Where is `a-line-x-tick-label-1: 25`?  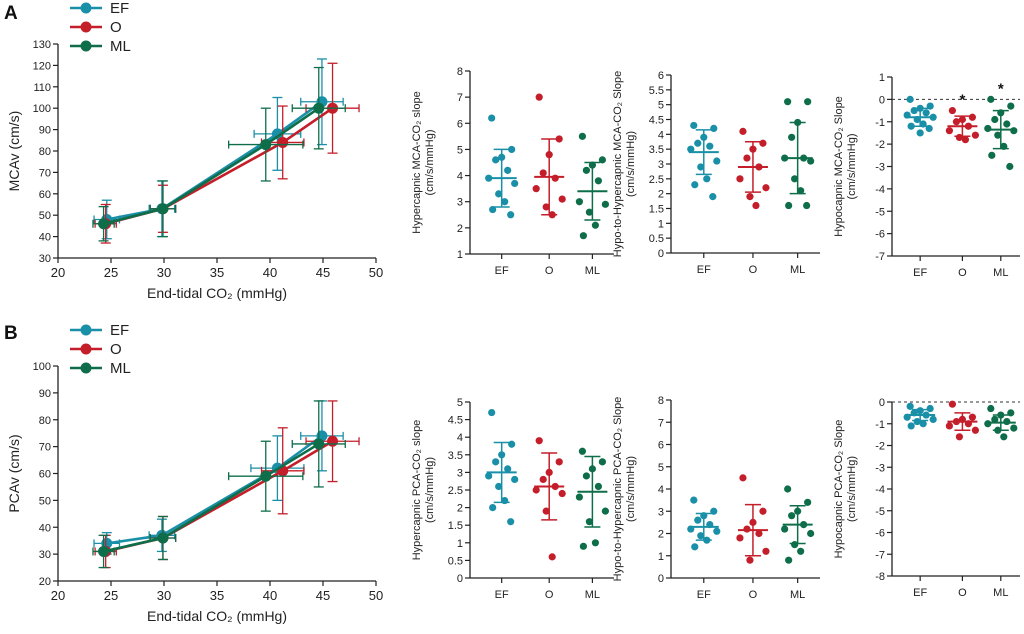 a-line-x-tick-label-1: 25 is located at coordinates (111, 272).